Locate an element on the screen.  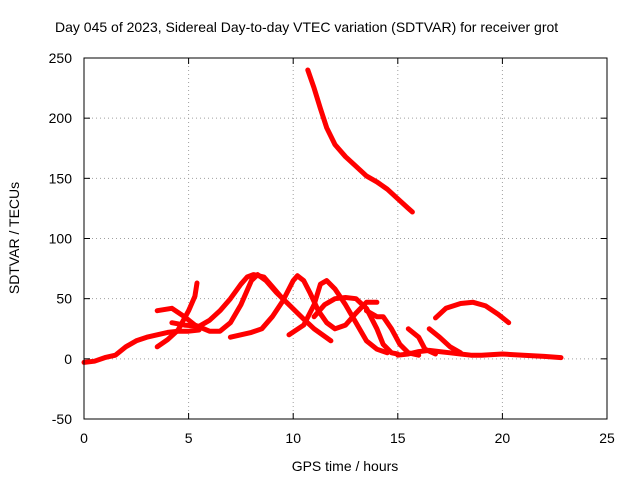
x-tick-label: 25 is located at coordinates (607, 438).